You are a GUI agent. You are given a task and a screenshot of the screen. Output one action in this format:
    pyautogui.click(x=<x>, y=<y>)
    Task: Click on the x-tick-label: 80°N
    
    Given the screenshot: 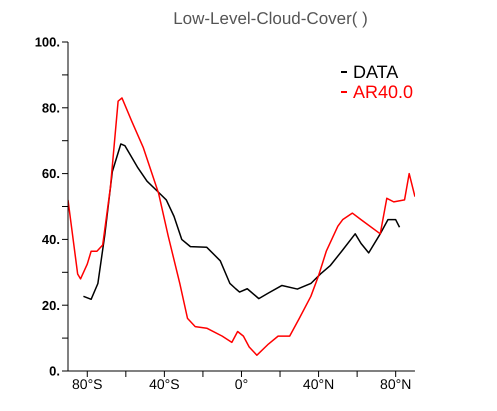 What is the action you would take?
    pyautogui.click(x=396, y=384)
    